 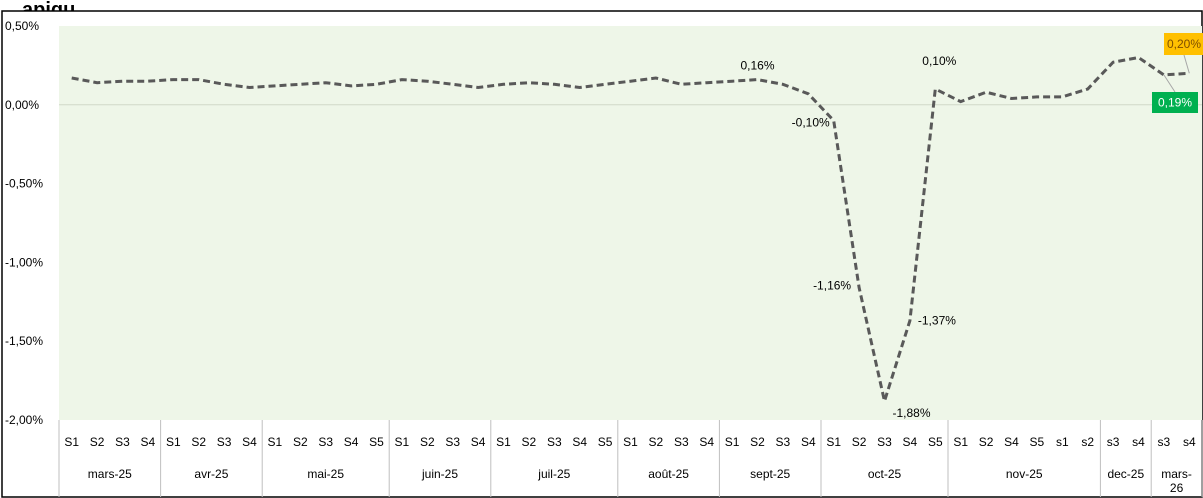 I want to click on data-label: -0,10%, so click(x=811, y=123).